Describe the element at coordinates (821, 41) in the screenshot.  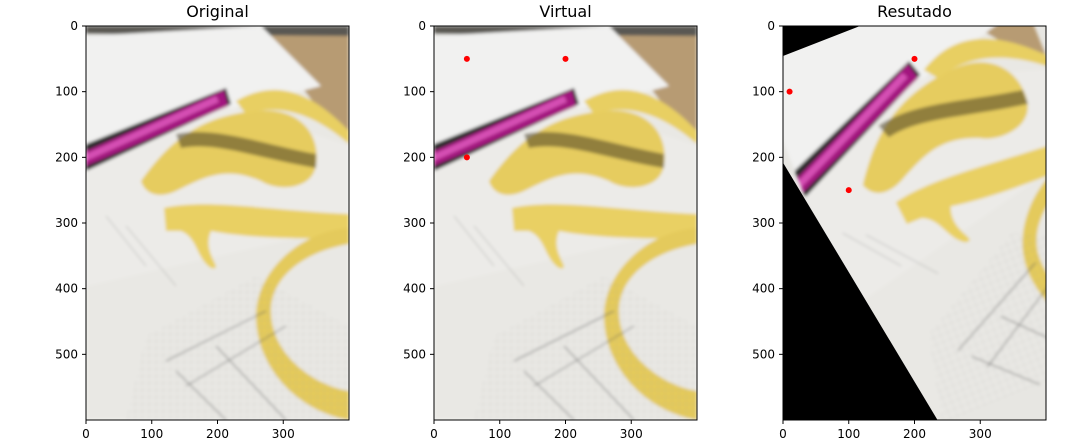
I see `panel-3-black-corner-top` at that location.